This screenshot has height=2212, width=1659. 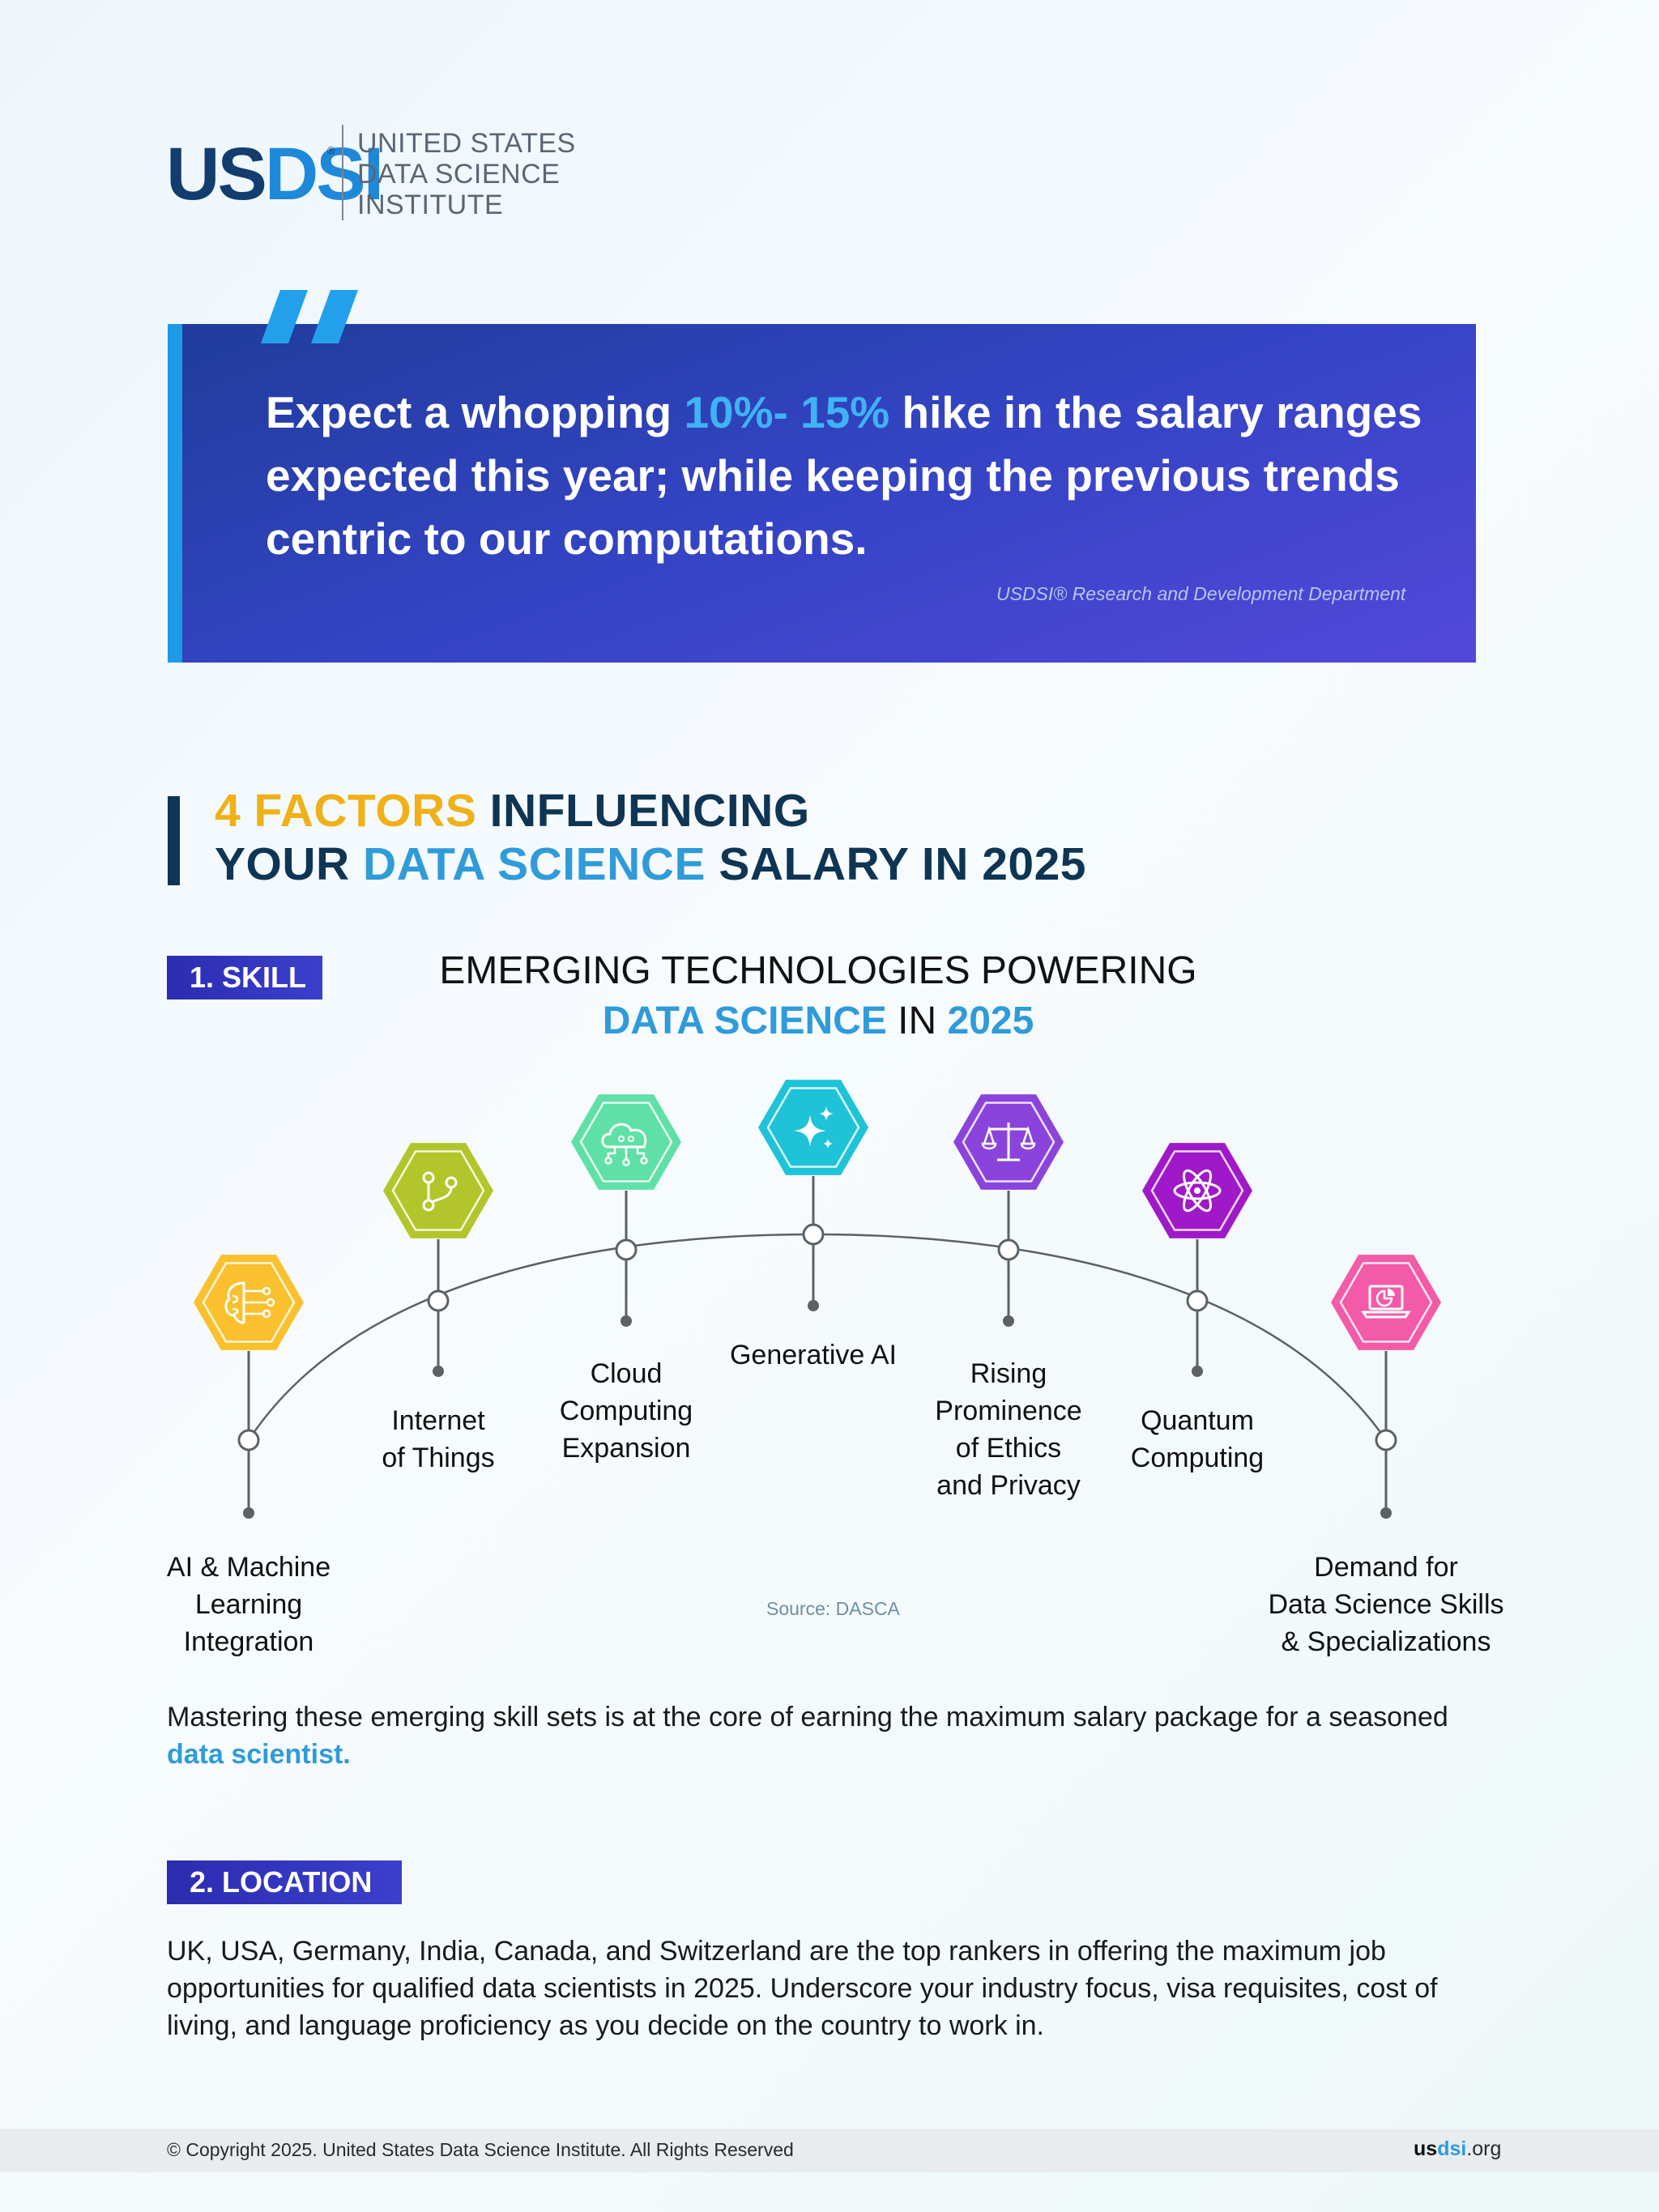 What do you see at coordinates (216, 174) in the screenshot?
I see `logo-us: US` at bounding box center [216, 174].